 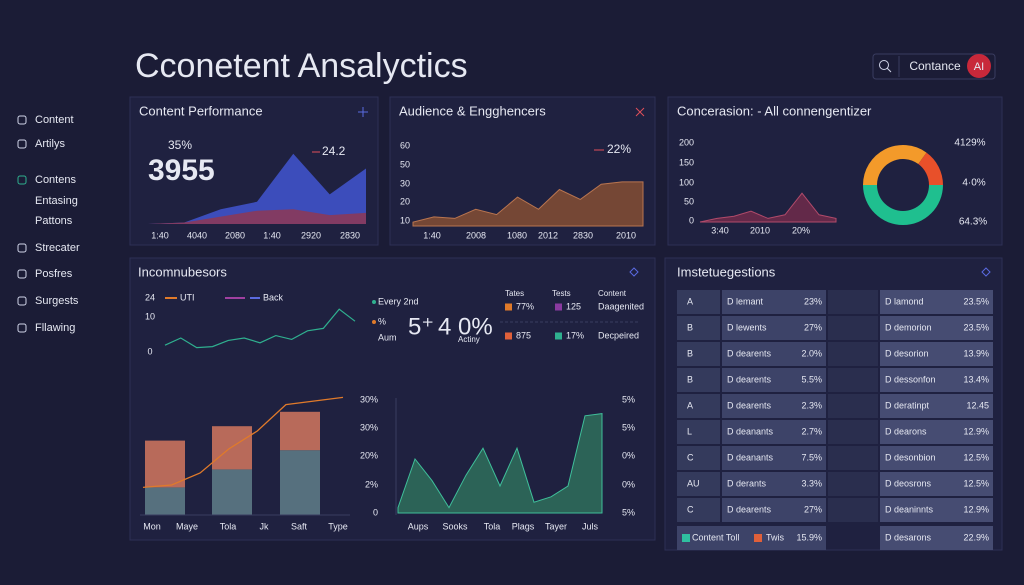 What do you see at coordinates (977, 405) in the screenshot?
I see `row-value: 12.45` at bounding box center [977, 405].